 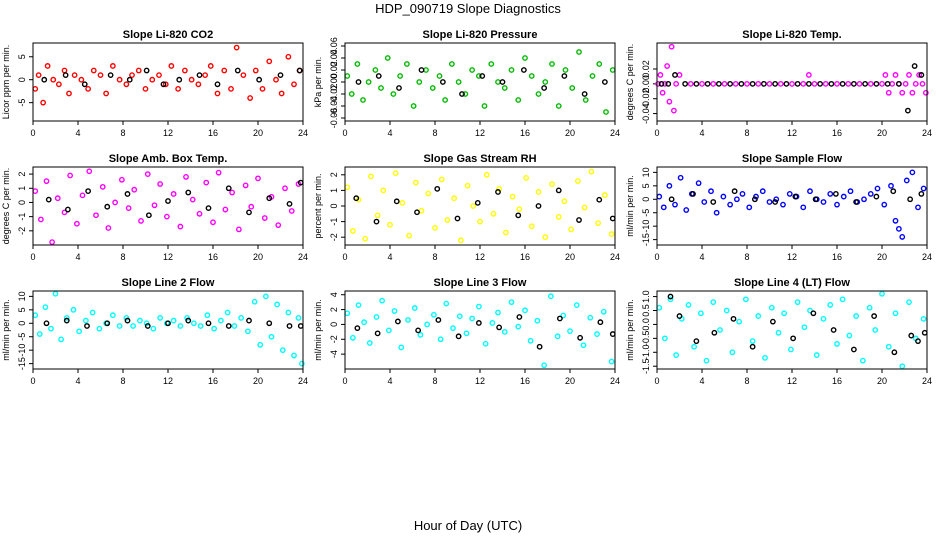 I want to click on y-tick-label: 5, so click(x=646, y=185).